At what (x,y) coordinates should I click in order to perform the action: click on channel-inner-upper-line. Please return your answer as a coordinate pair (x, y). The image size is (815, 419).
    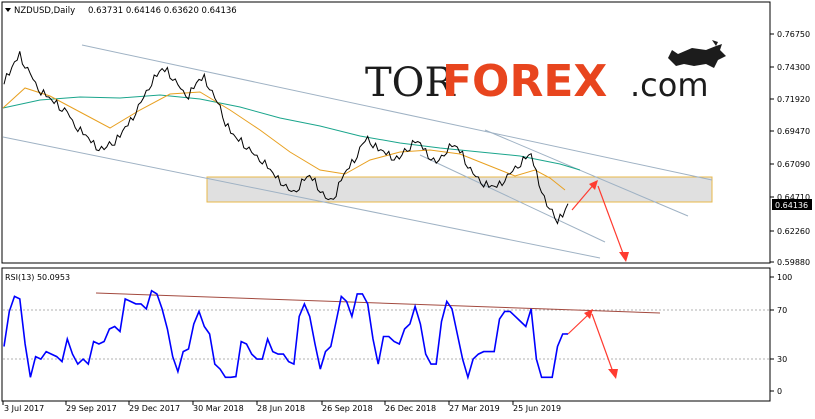
    Looking at the image, I should click on (586, 173).